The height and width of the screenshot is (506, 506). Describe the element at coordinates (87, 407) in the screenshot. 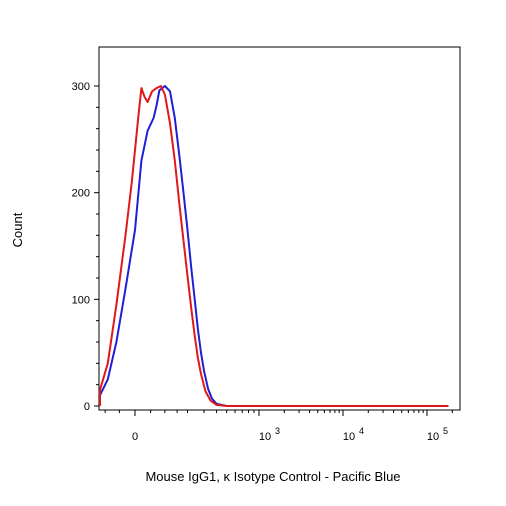

I see `y-tick-label: 0` at that location.